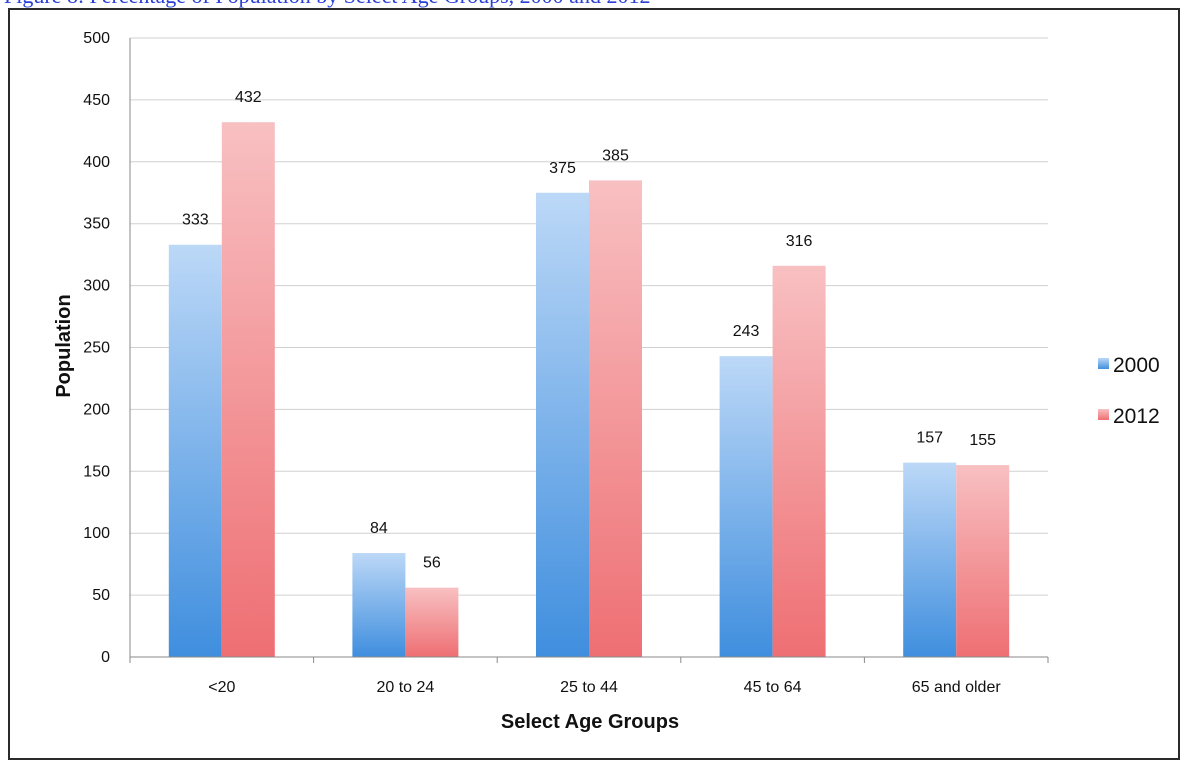 The height and width of the screenshot is (770, 1189). Describe the element at coordinates (96, 533) in the screenshot. I see `y-tick-label: 100` at that location.